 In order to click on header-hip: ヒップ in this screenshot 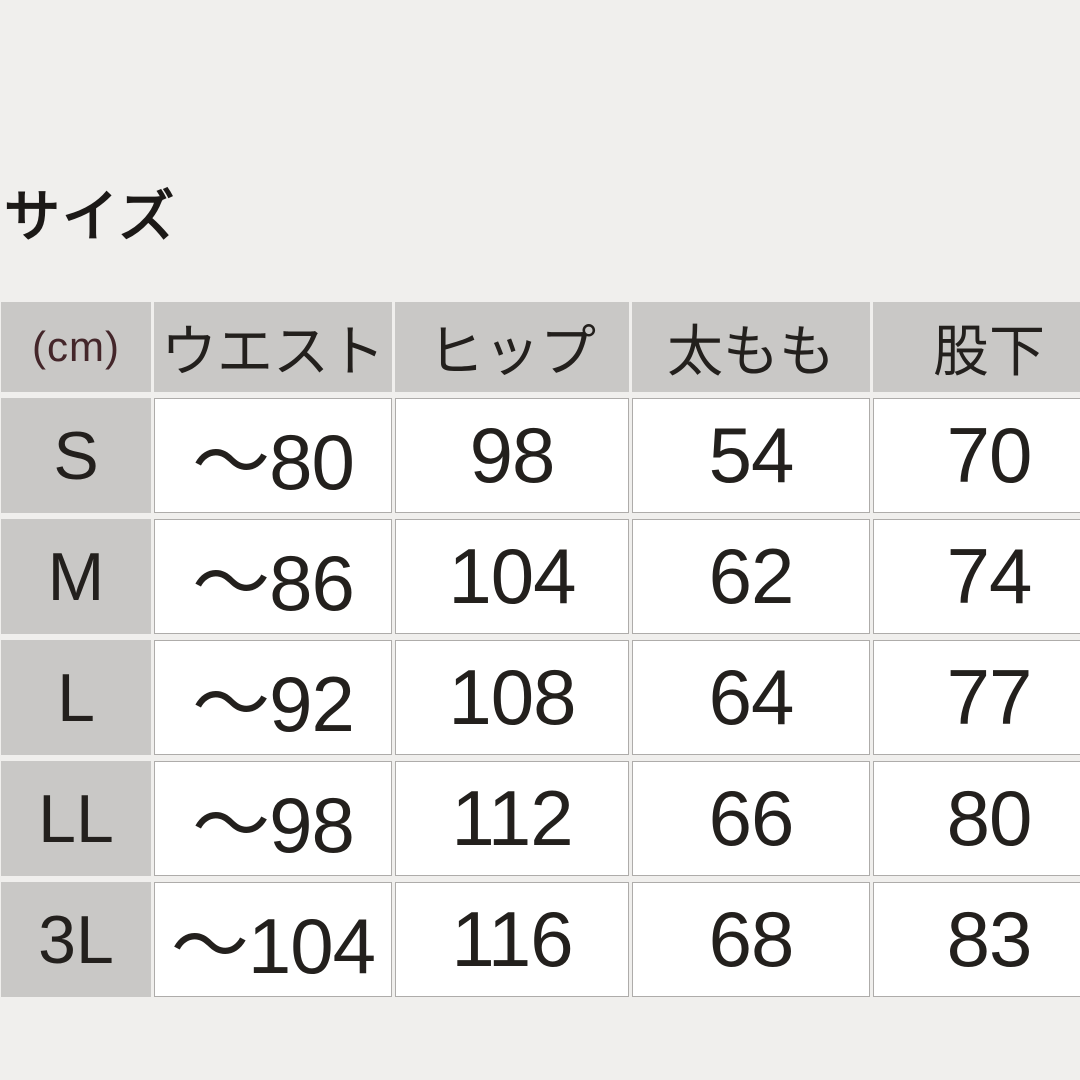, I will do `click(512, 347)`.